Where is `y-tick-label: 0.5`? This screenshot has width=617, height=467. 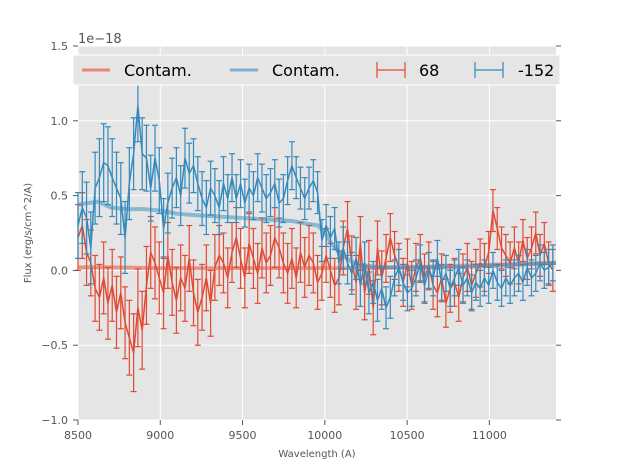 y-tick-label: 0.5 is located at coordinates (60, 196).